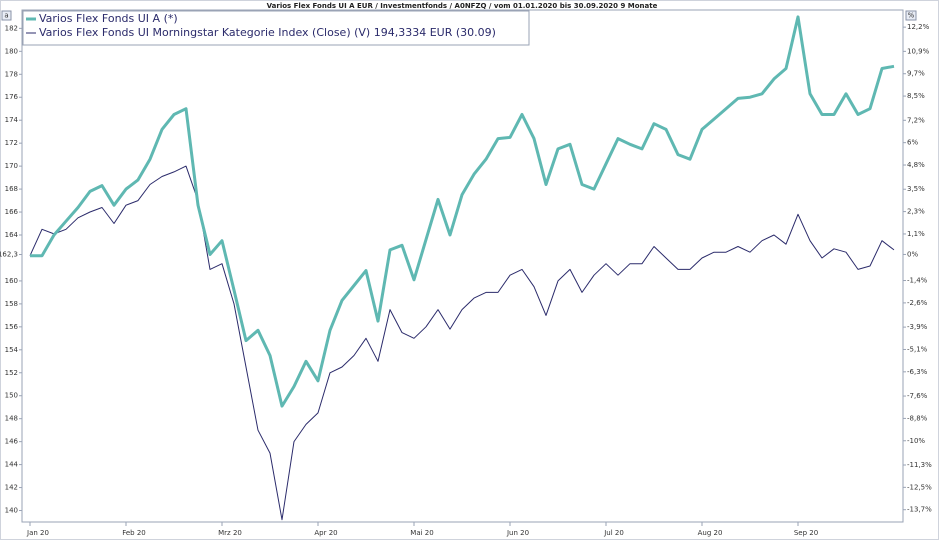 The height and width of the screenshot is (540, 939). What do you see at coordinates (230, 533) in the screenshot?
I see `x-tick-label: Mrz 20` at bounding box center [230, 533].